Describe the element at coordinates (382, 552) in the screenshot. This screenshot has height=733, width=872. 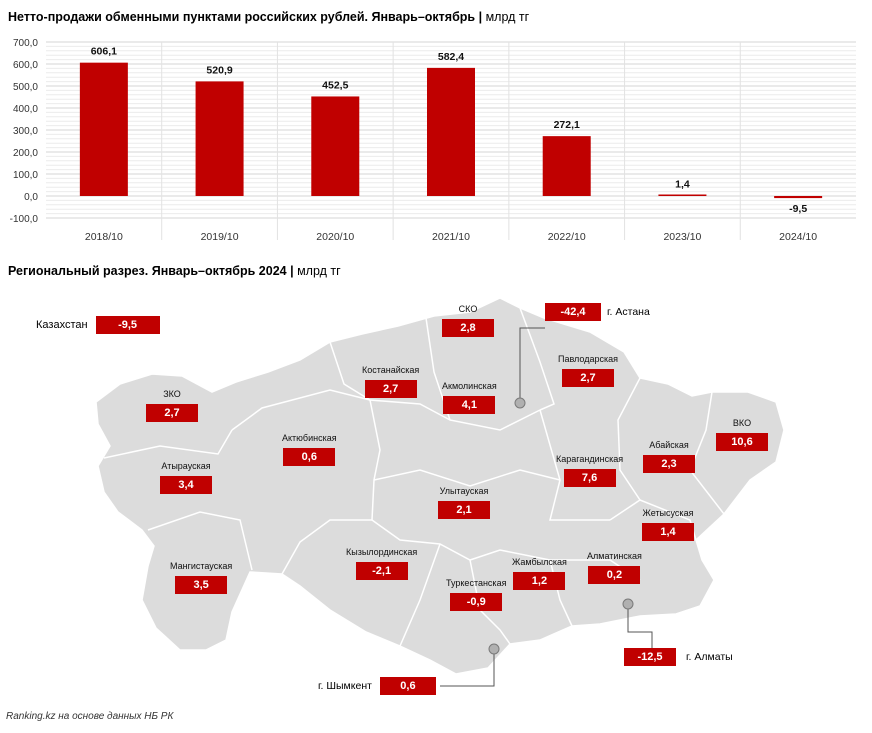
I see `region-name: Кызылординская` at that location.